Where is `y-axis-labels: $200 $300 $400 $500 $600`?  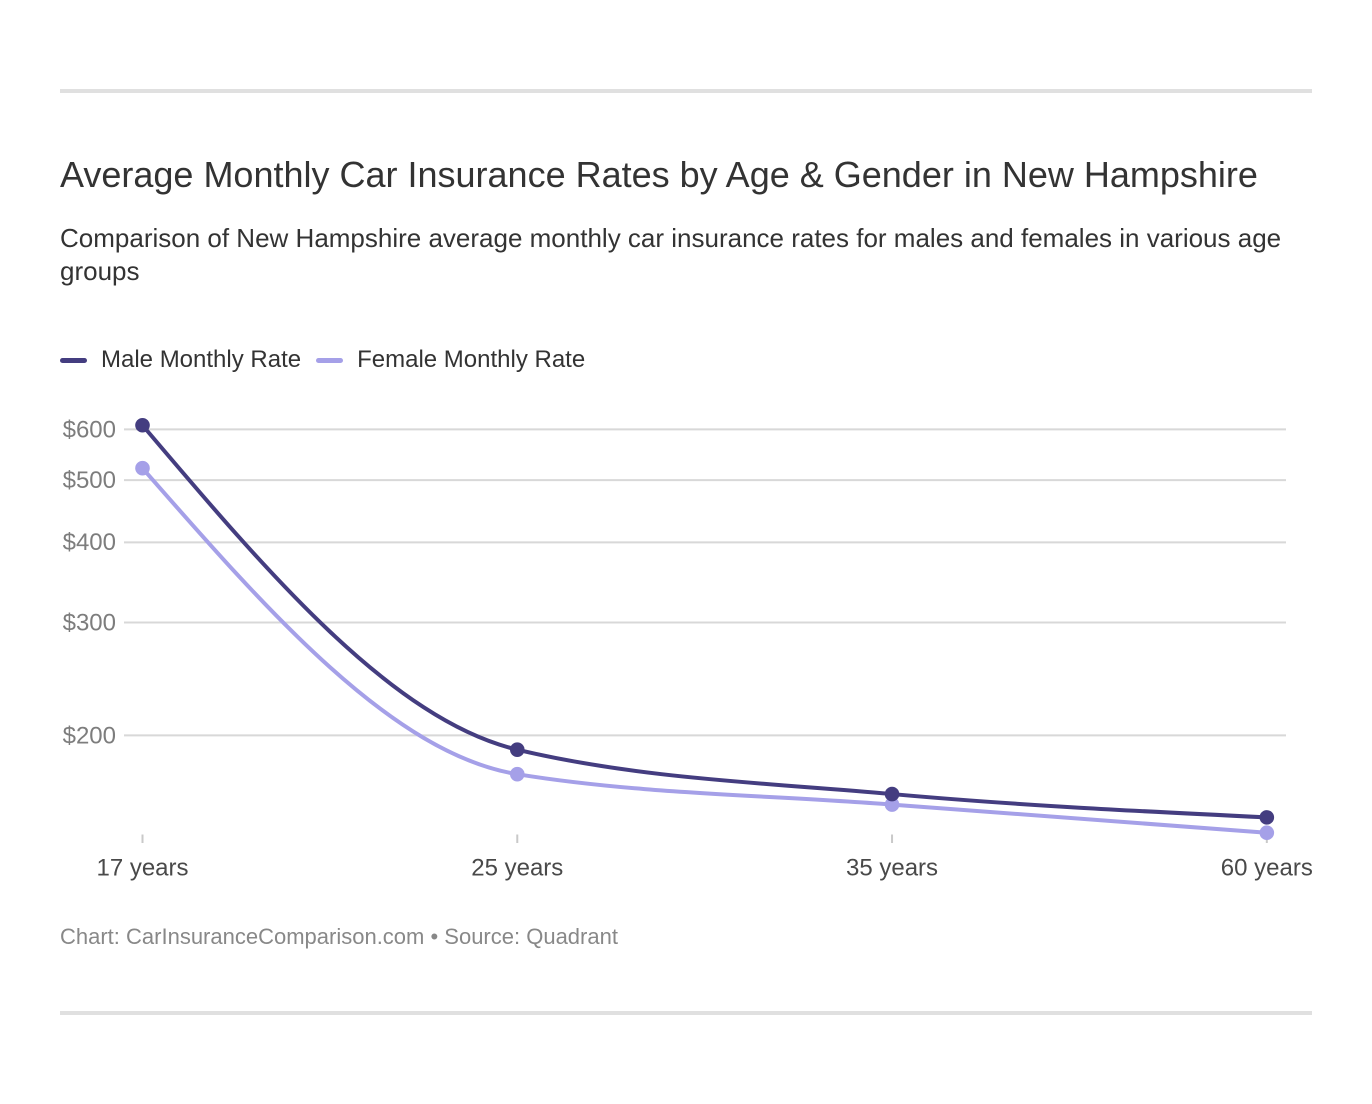
y-axis-labels: $200 $300 $400 $500 $600 is located at coordinates (89, 582).